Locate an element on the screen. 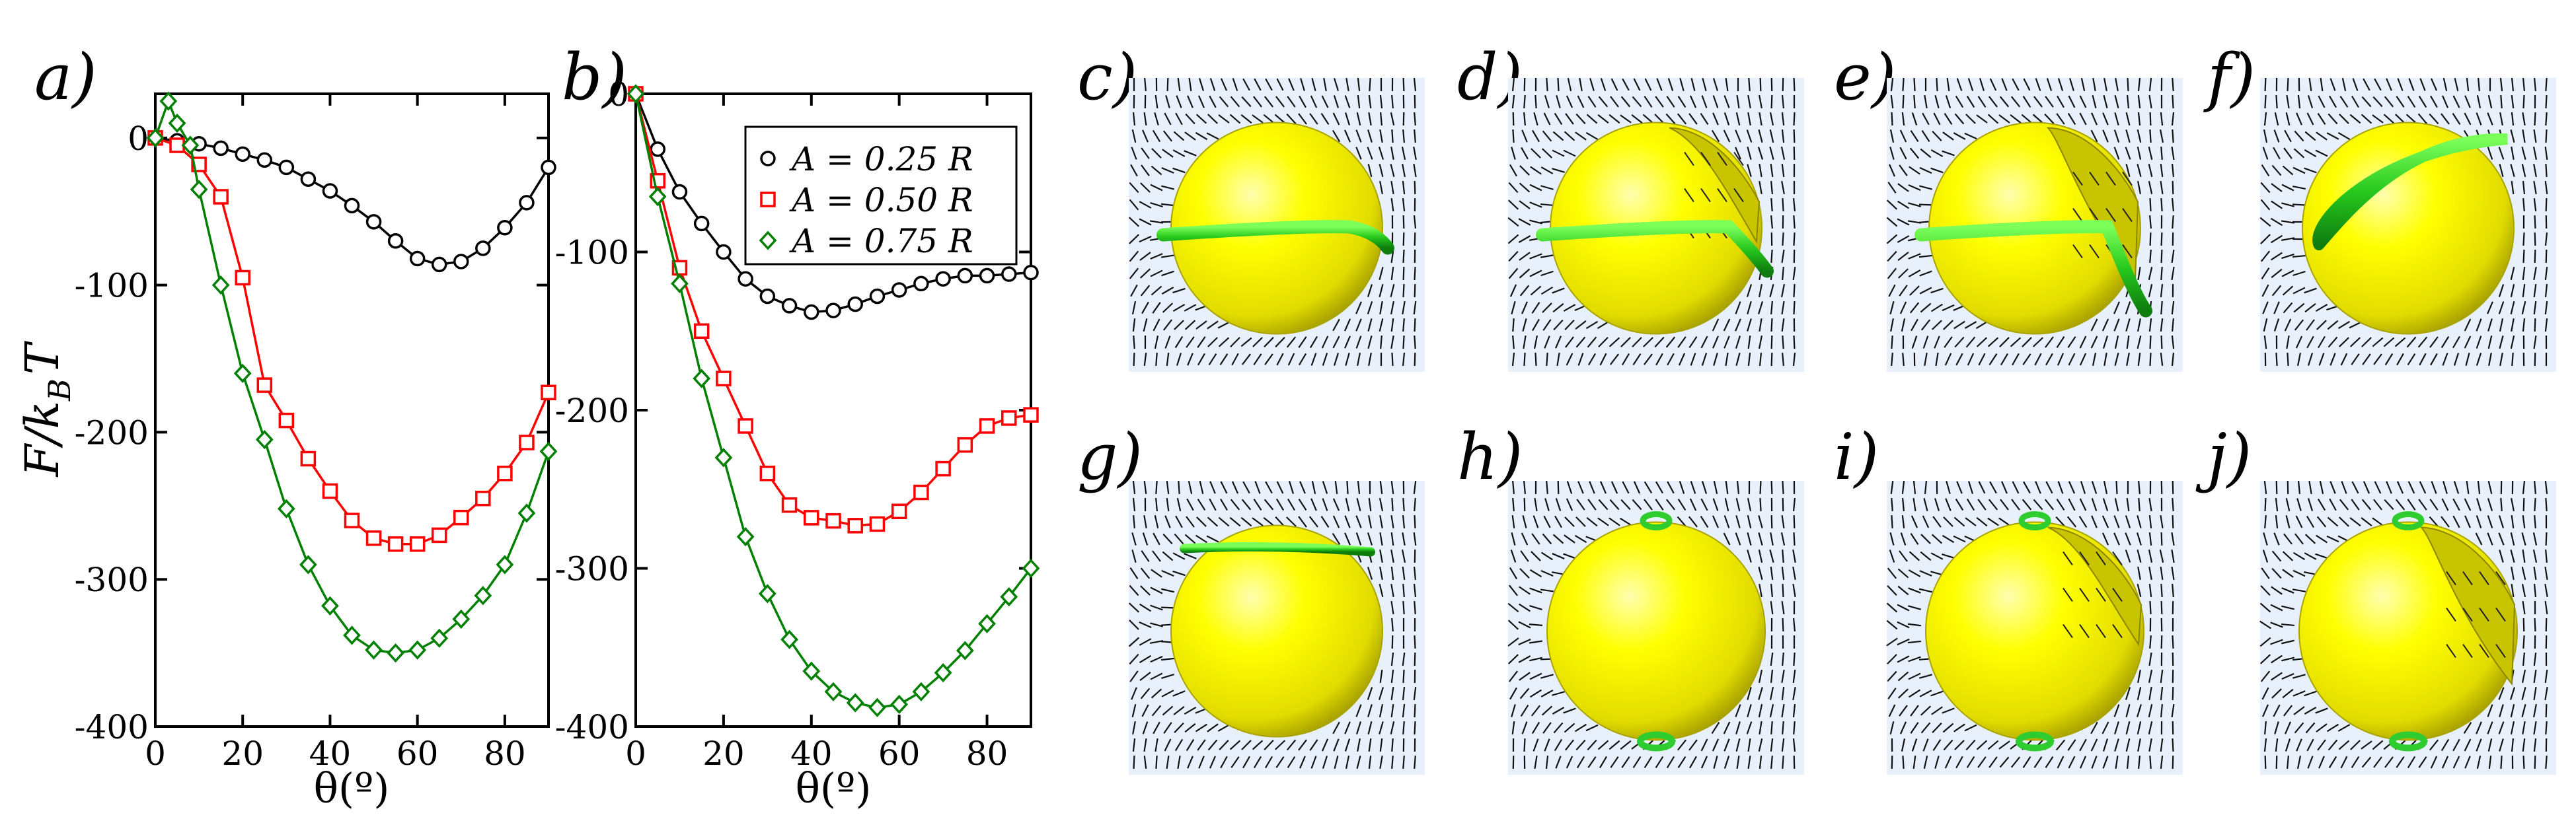  x-axis-label-a: θ(º) is located at coordinates (352, 788).